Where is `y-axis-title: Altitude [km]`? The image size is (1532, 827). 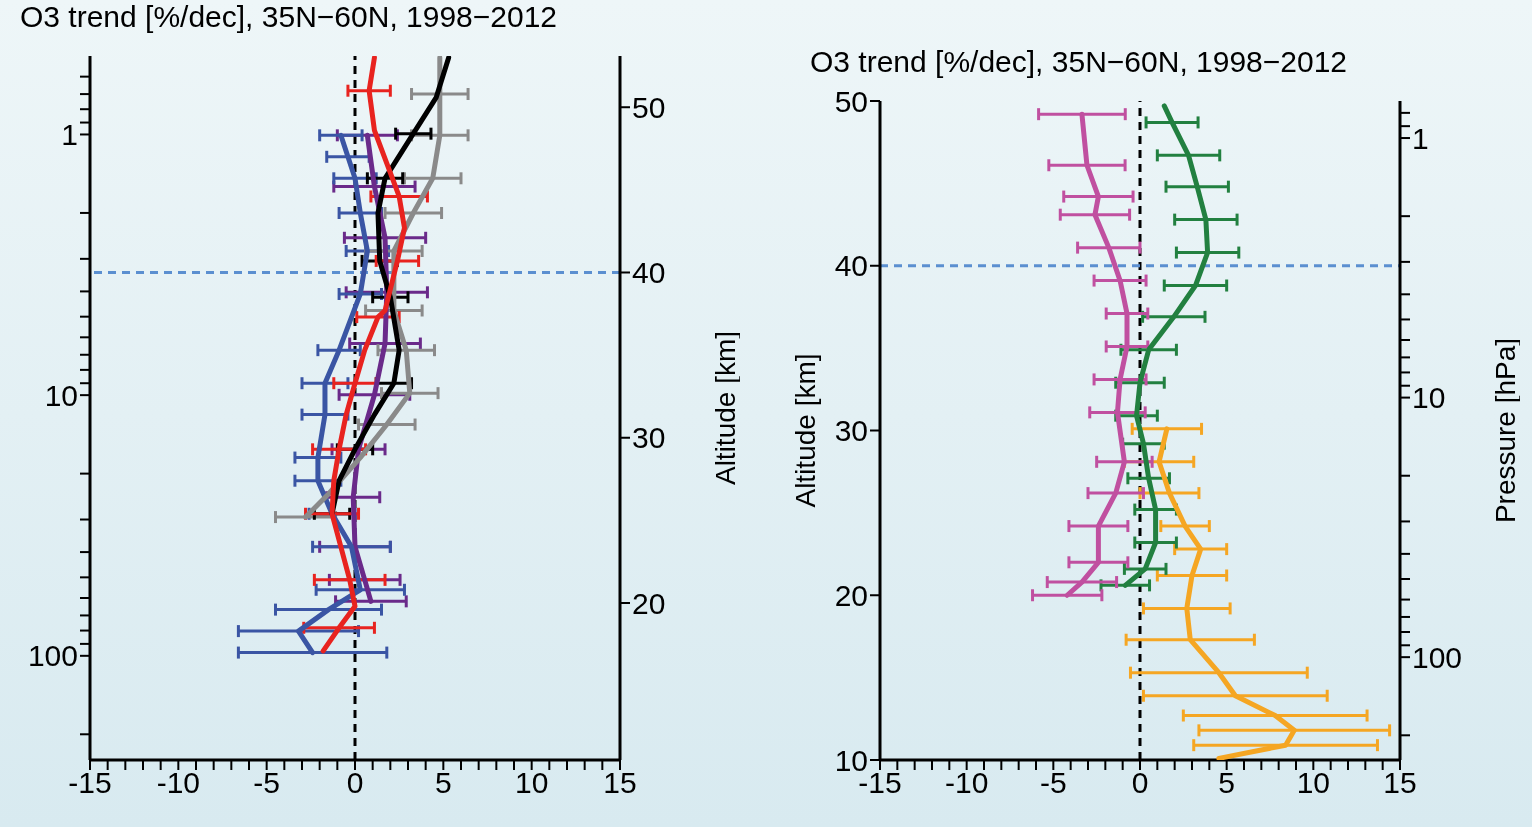
y-axis-title: Altitude [km] is located at coordinates (805, 430).